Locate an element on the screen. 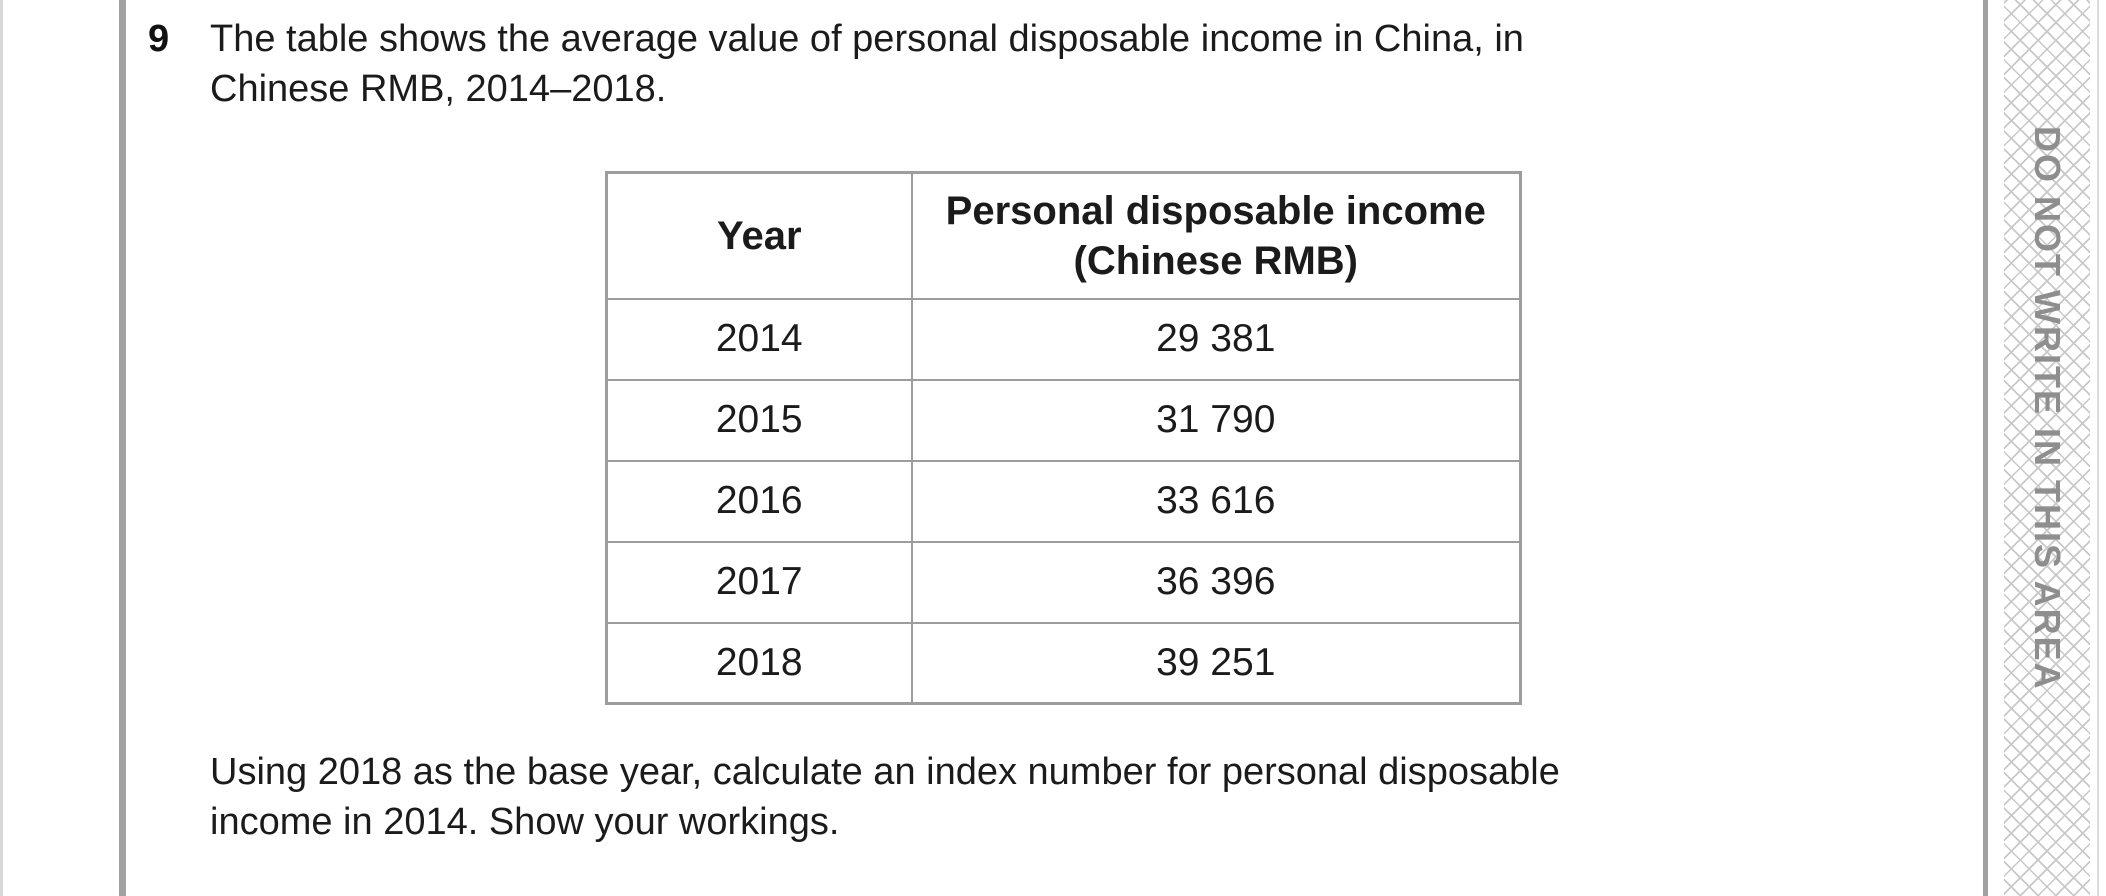 This screenshot has width=2106, height=896. page-edge-line-right is located at coordinates (2098, 448).